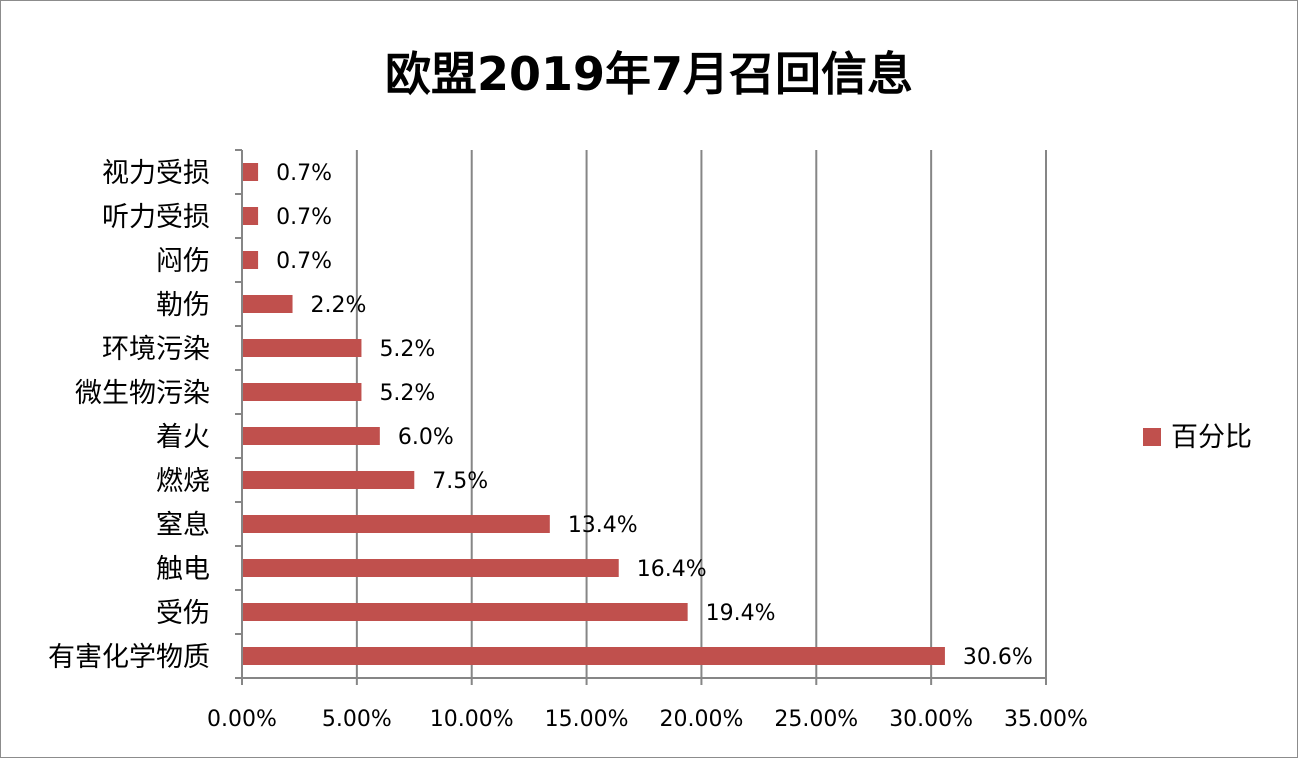 The width and height of the screenshot is (1298, 758). Describe the element at coordinates (1046, 719) in the screenshot. I see `x-tick-label: 35.00%` at that location.